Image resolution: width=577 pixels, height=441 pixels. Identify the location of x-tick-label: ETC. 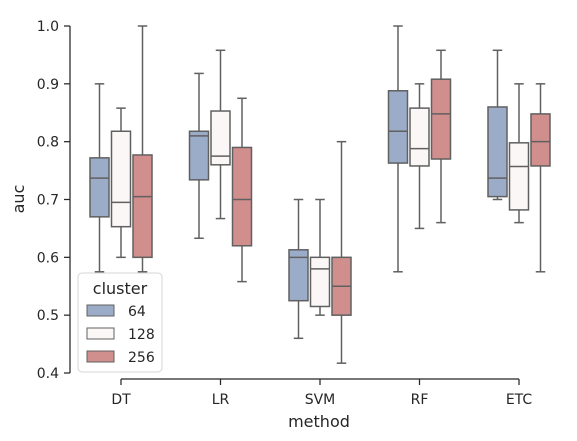
(519, 400).